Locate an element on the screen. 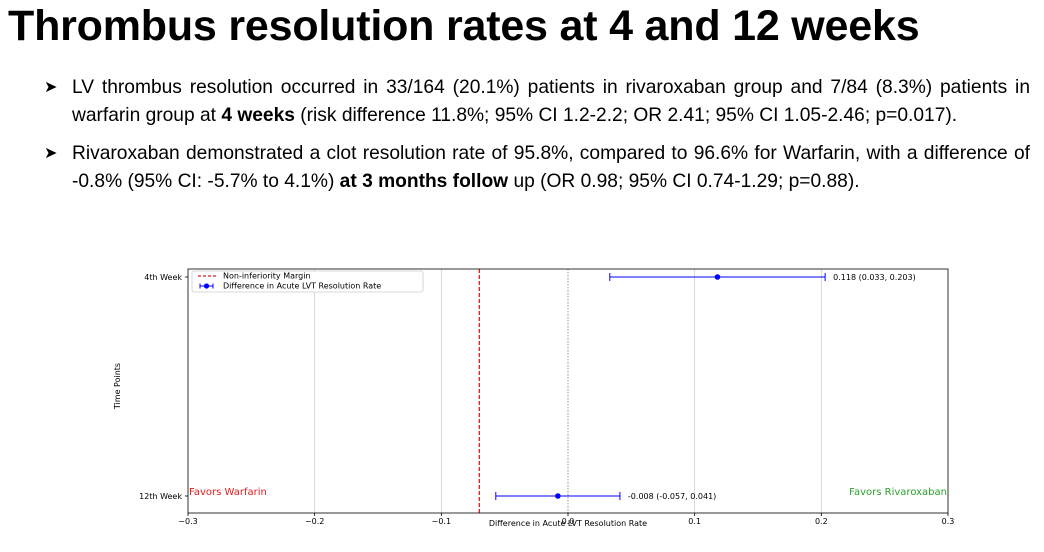 This screenshot has width=1044, height=552. reference-lines is located at coordinates (523, 391).